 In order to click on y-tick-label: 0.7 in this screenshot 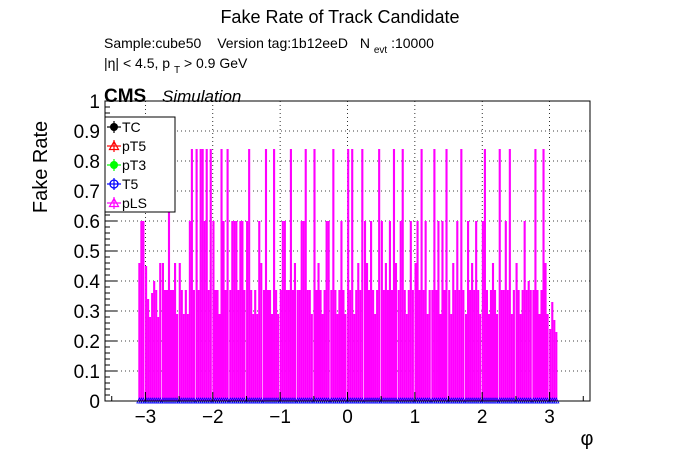, I will do `click(87, 192)`.